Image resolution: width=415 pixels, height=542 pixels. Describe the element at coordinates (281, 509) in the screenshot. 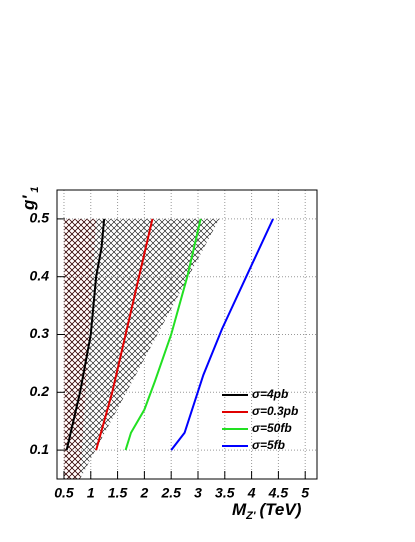

I see `x-label-unit: (TeV)` at that location.